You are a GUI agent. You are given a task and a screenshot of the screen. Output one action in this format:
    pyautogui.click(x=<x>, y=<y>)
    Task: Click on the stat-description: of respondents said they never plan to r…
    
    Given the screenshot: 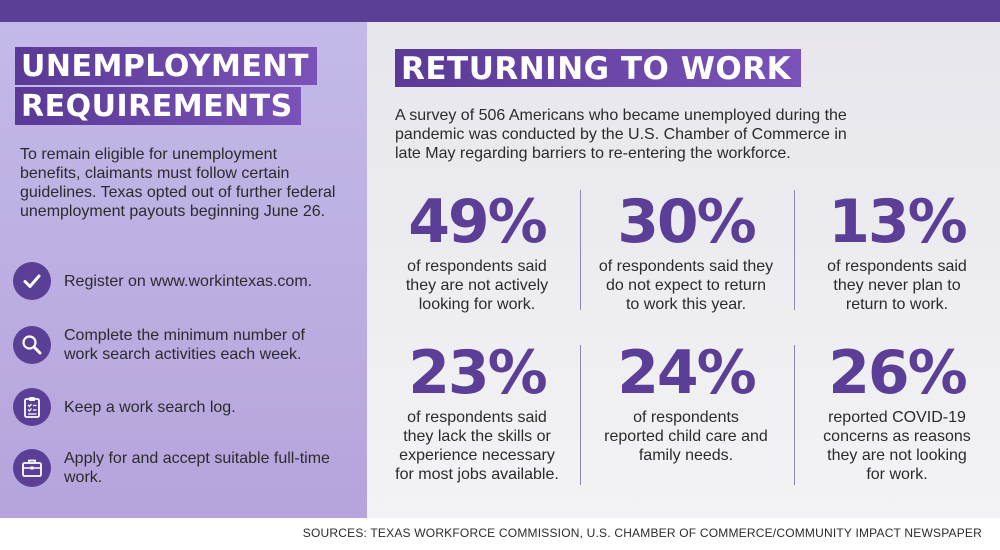 What is the action you would take?
    pyautogui.click(x=897, y=285)
    